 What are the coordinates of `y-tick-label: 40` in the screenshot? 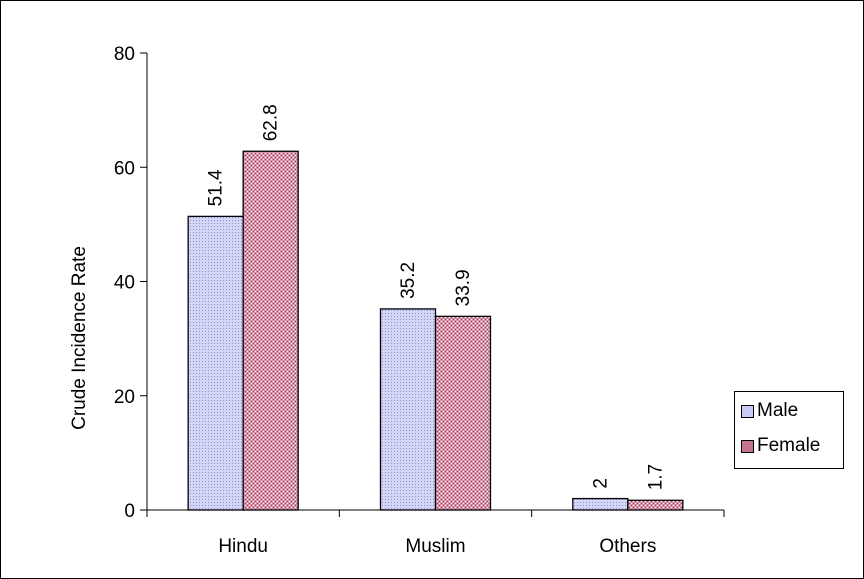 It's located at (124, 283).